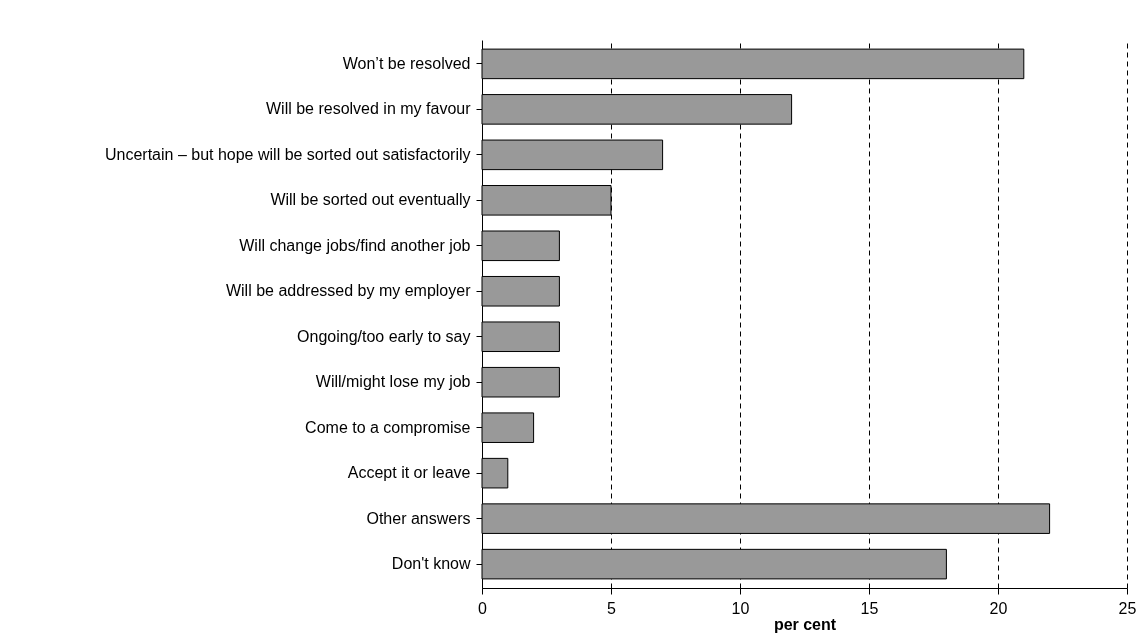 The image size is (1143, 641). What do you see at coordinates (1127, 608) in the screenshot?
I see `x-tick-label: 25` at bounding box center [1127, 608].